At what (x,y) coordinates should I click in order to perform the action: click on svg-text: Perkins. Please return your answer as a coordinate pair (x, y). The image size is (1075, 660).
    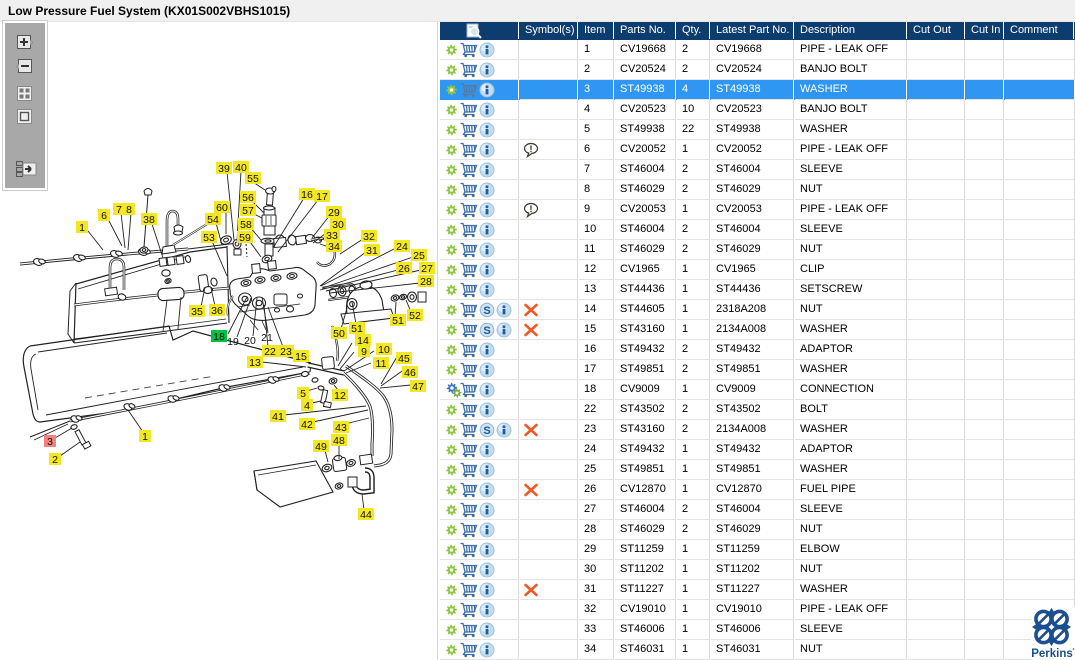
    Looking at the image, I should click on (1052, 654).